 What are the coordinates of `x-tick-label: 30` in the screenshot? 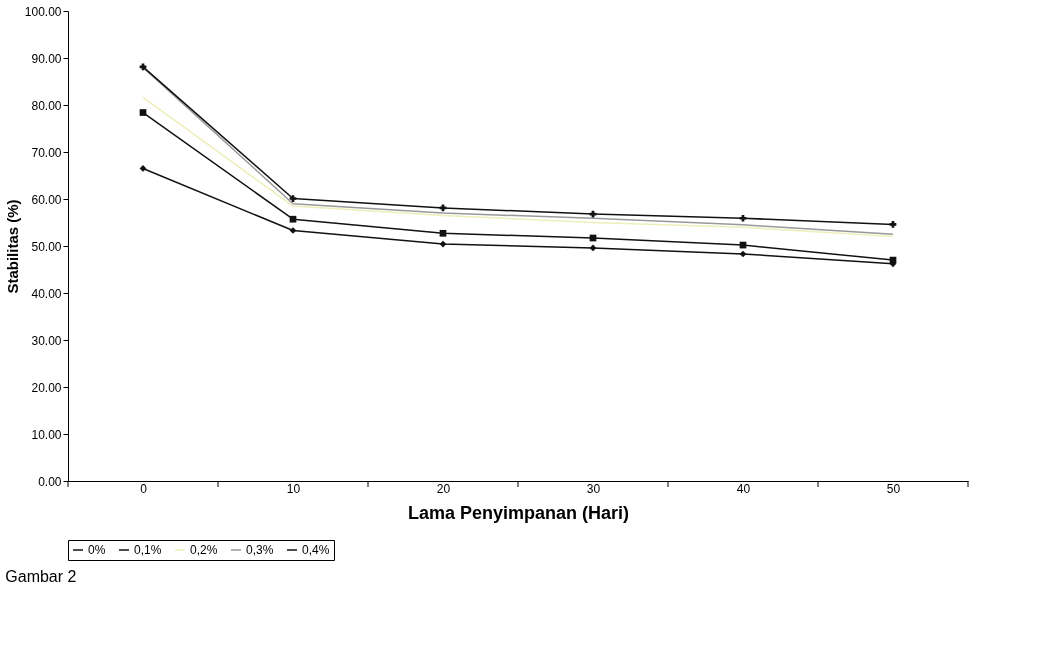 It's located at (593, 488).